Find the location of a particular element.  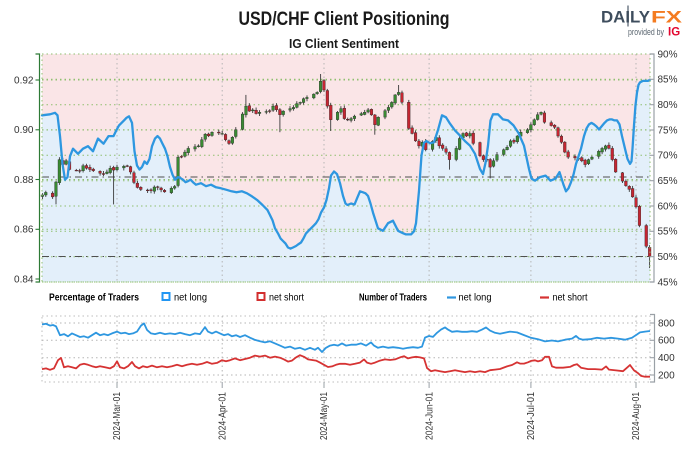

svg-text: USD/CHF Client Positioning is located at coordinates (344, 19).